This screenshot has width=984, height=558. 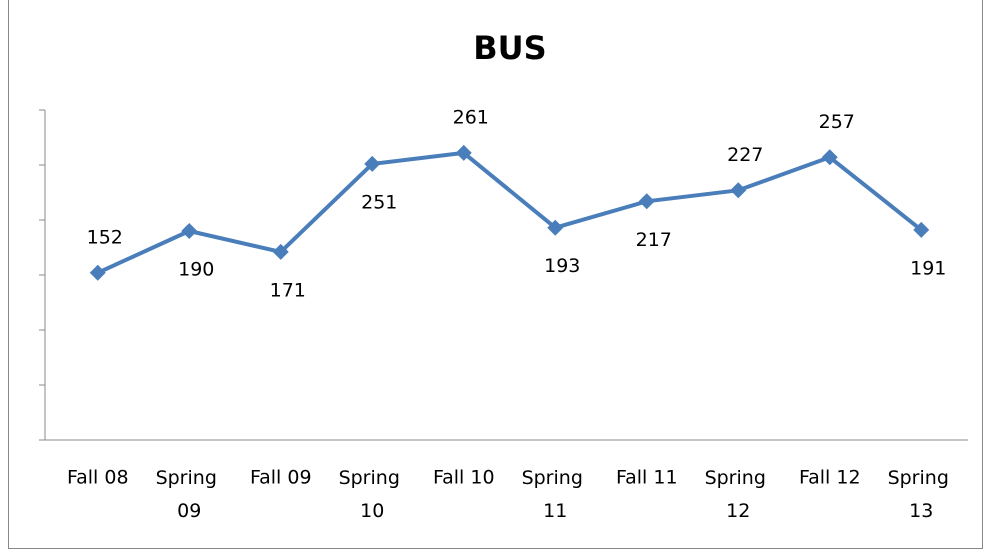 I want to click on chart-title: BUS, so click(x=509, y=48).